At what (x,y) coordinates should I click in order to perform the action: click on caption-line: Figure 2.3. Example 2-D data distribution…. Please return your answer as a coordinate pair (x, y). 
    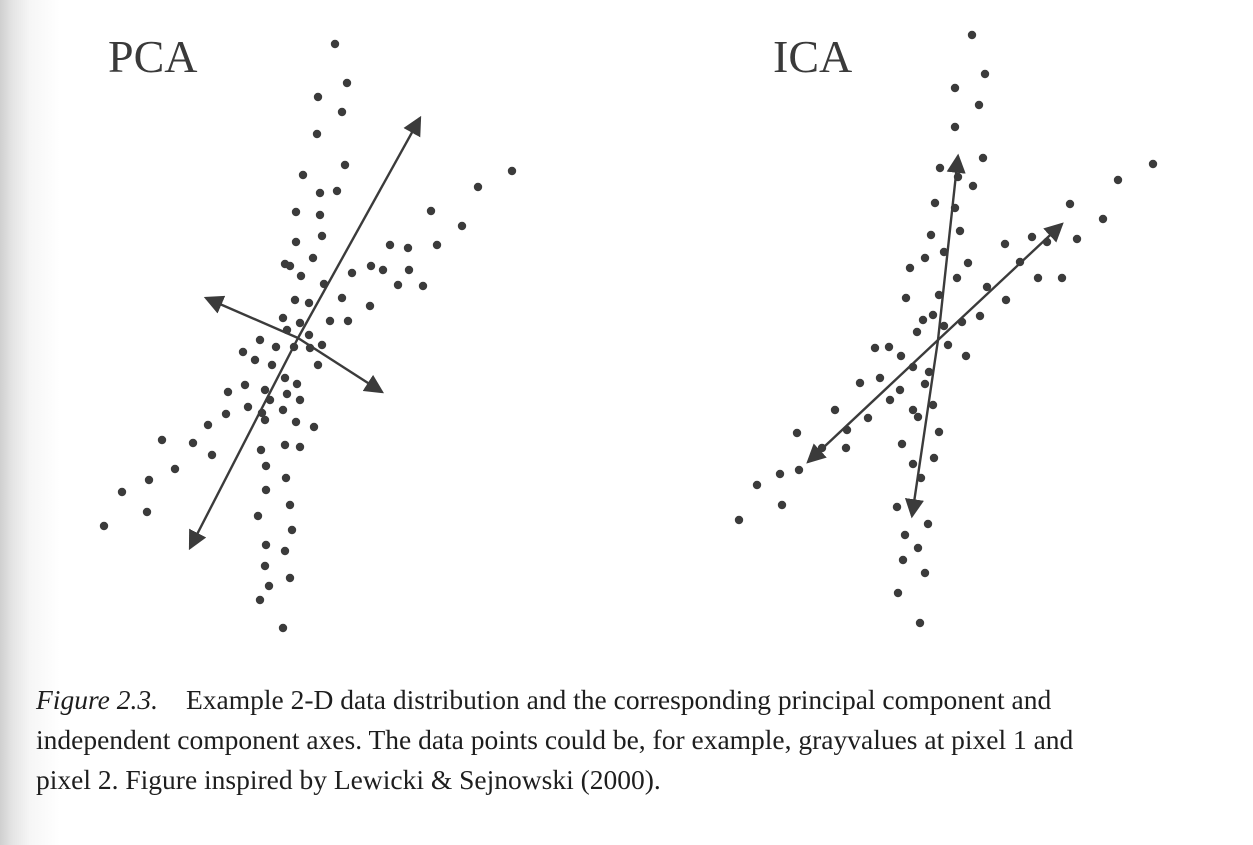
    Looking at the image, I should click on (633, 700).